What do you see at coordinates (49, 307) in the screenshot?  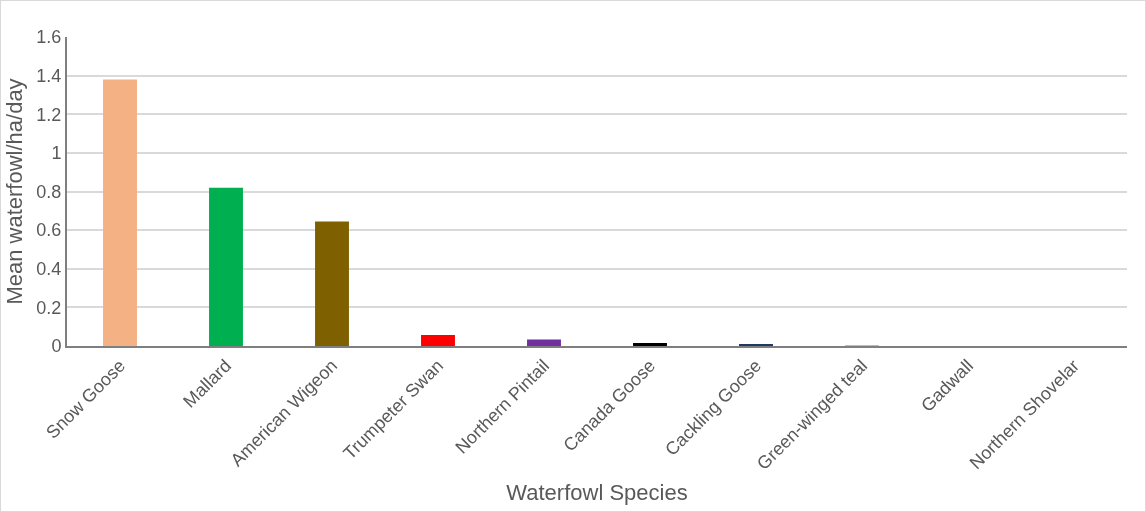 I see `y-tick-label: 0.2` at bounding box center [49, 307].